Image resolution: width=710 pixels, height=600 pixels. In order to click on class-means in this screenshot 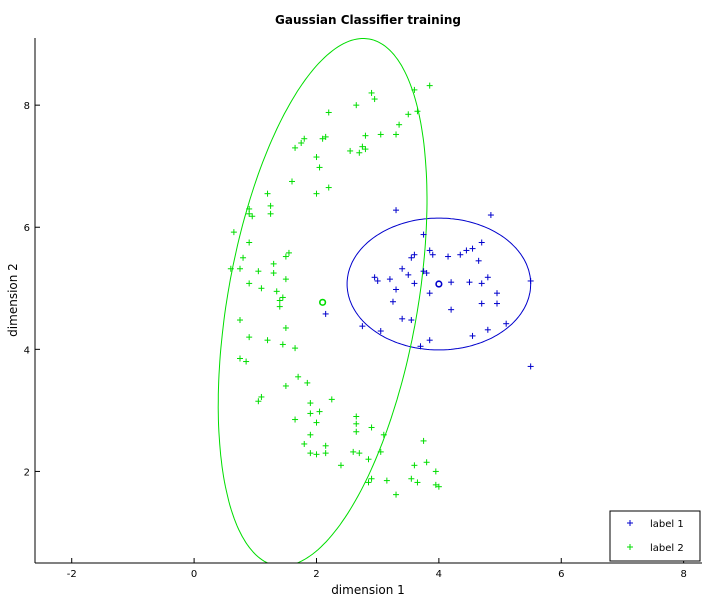, I will do `click(381, 293)`.